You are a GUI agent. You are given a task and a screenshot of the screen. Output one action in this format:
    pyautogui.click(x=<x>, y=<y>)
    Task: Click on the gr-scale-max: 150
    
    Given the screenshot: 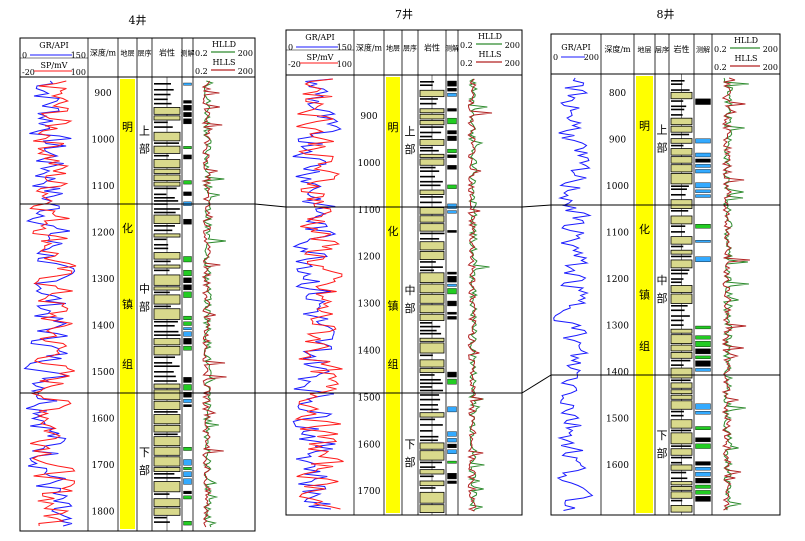 What is the action you would take?
    pyautogui.click(x=344, y=47)
    